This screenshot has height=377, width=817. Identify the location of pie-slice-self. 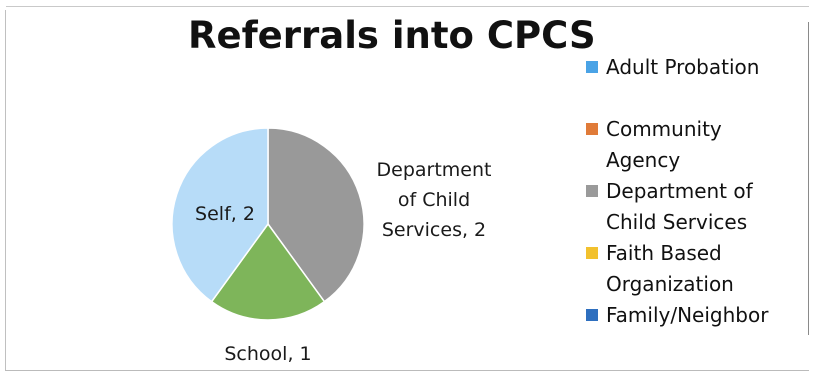
(220, 215).